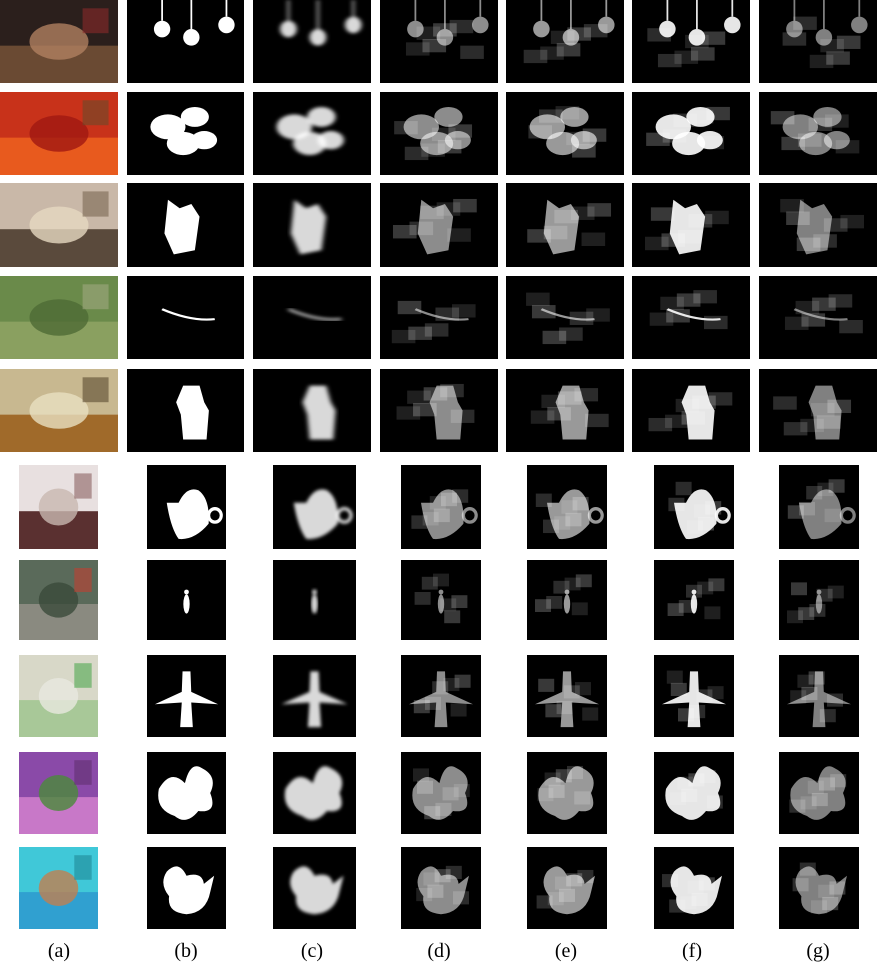 The image size is (877, 980). Describe the element at coordinates (439, 951) in the screenshot. I see `column-caption: (d)` at that location.